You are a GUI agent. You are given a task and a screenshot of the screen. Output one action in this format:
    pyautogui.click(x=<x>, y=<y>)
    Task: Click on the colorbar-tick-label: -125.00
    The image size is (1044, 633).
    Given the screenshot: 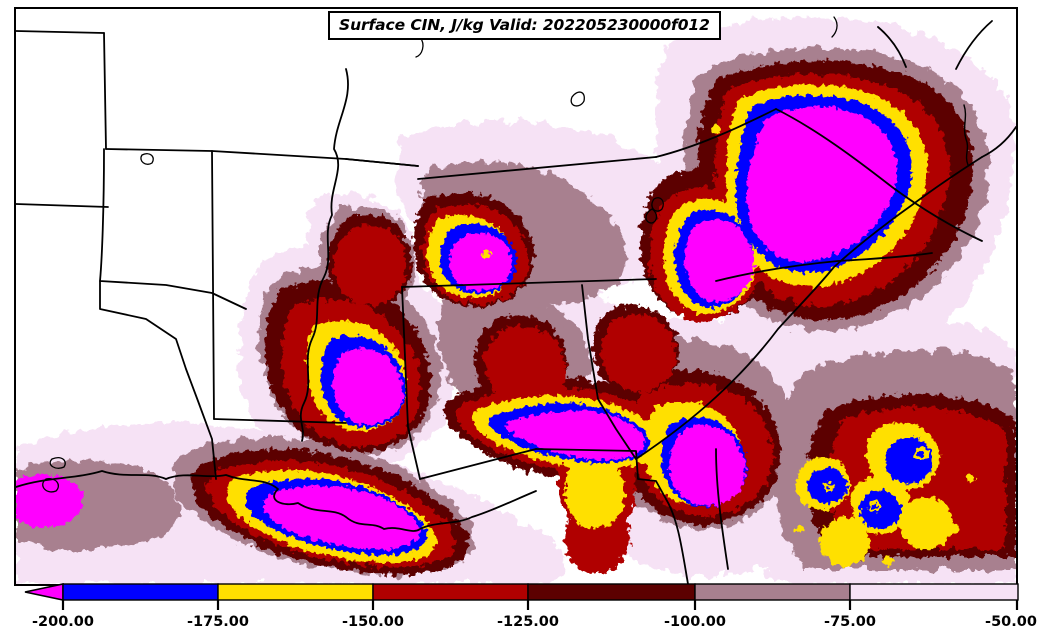 What is the action you would take?
    pyautogui.click(x=528, y=622)
    